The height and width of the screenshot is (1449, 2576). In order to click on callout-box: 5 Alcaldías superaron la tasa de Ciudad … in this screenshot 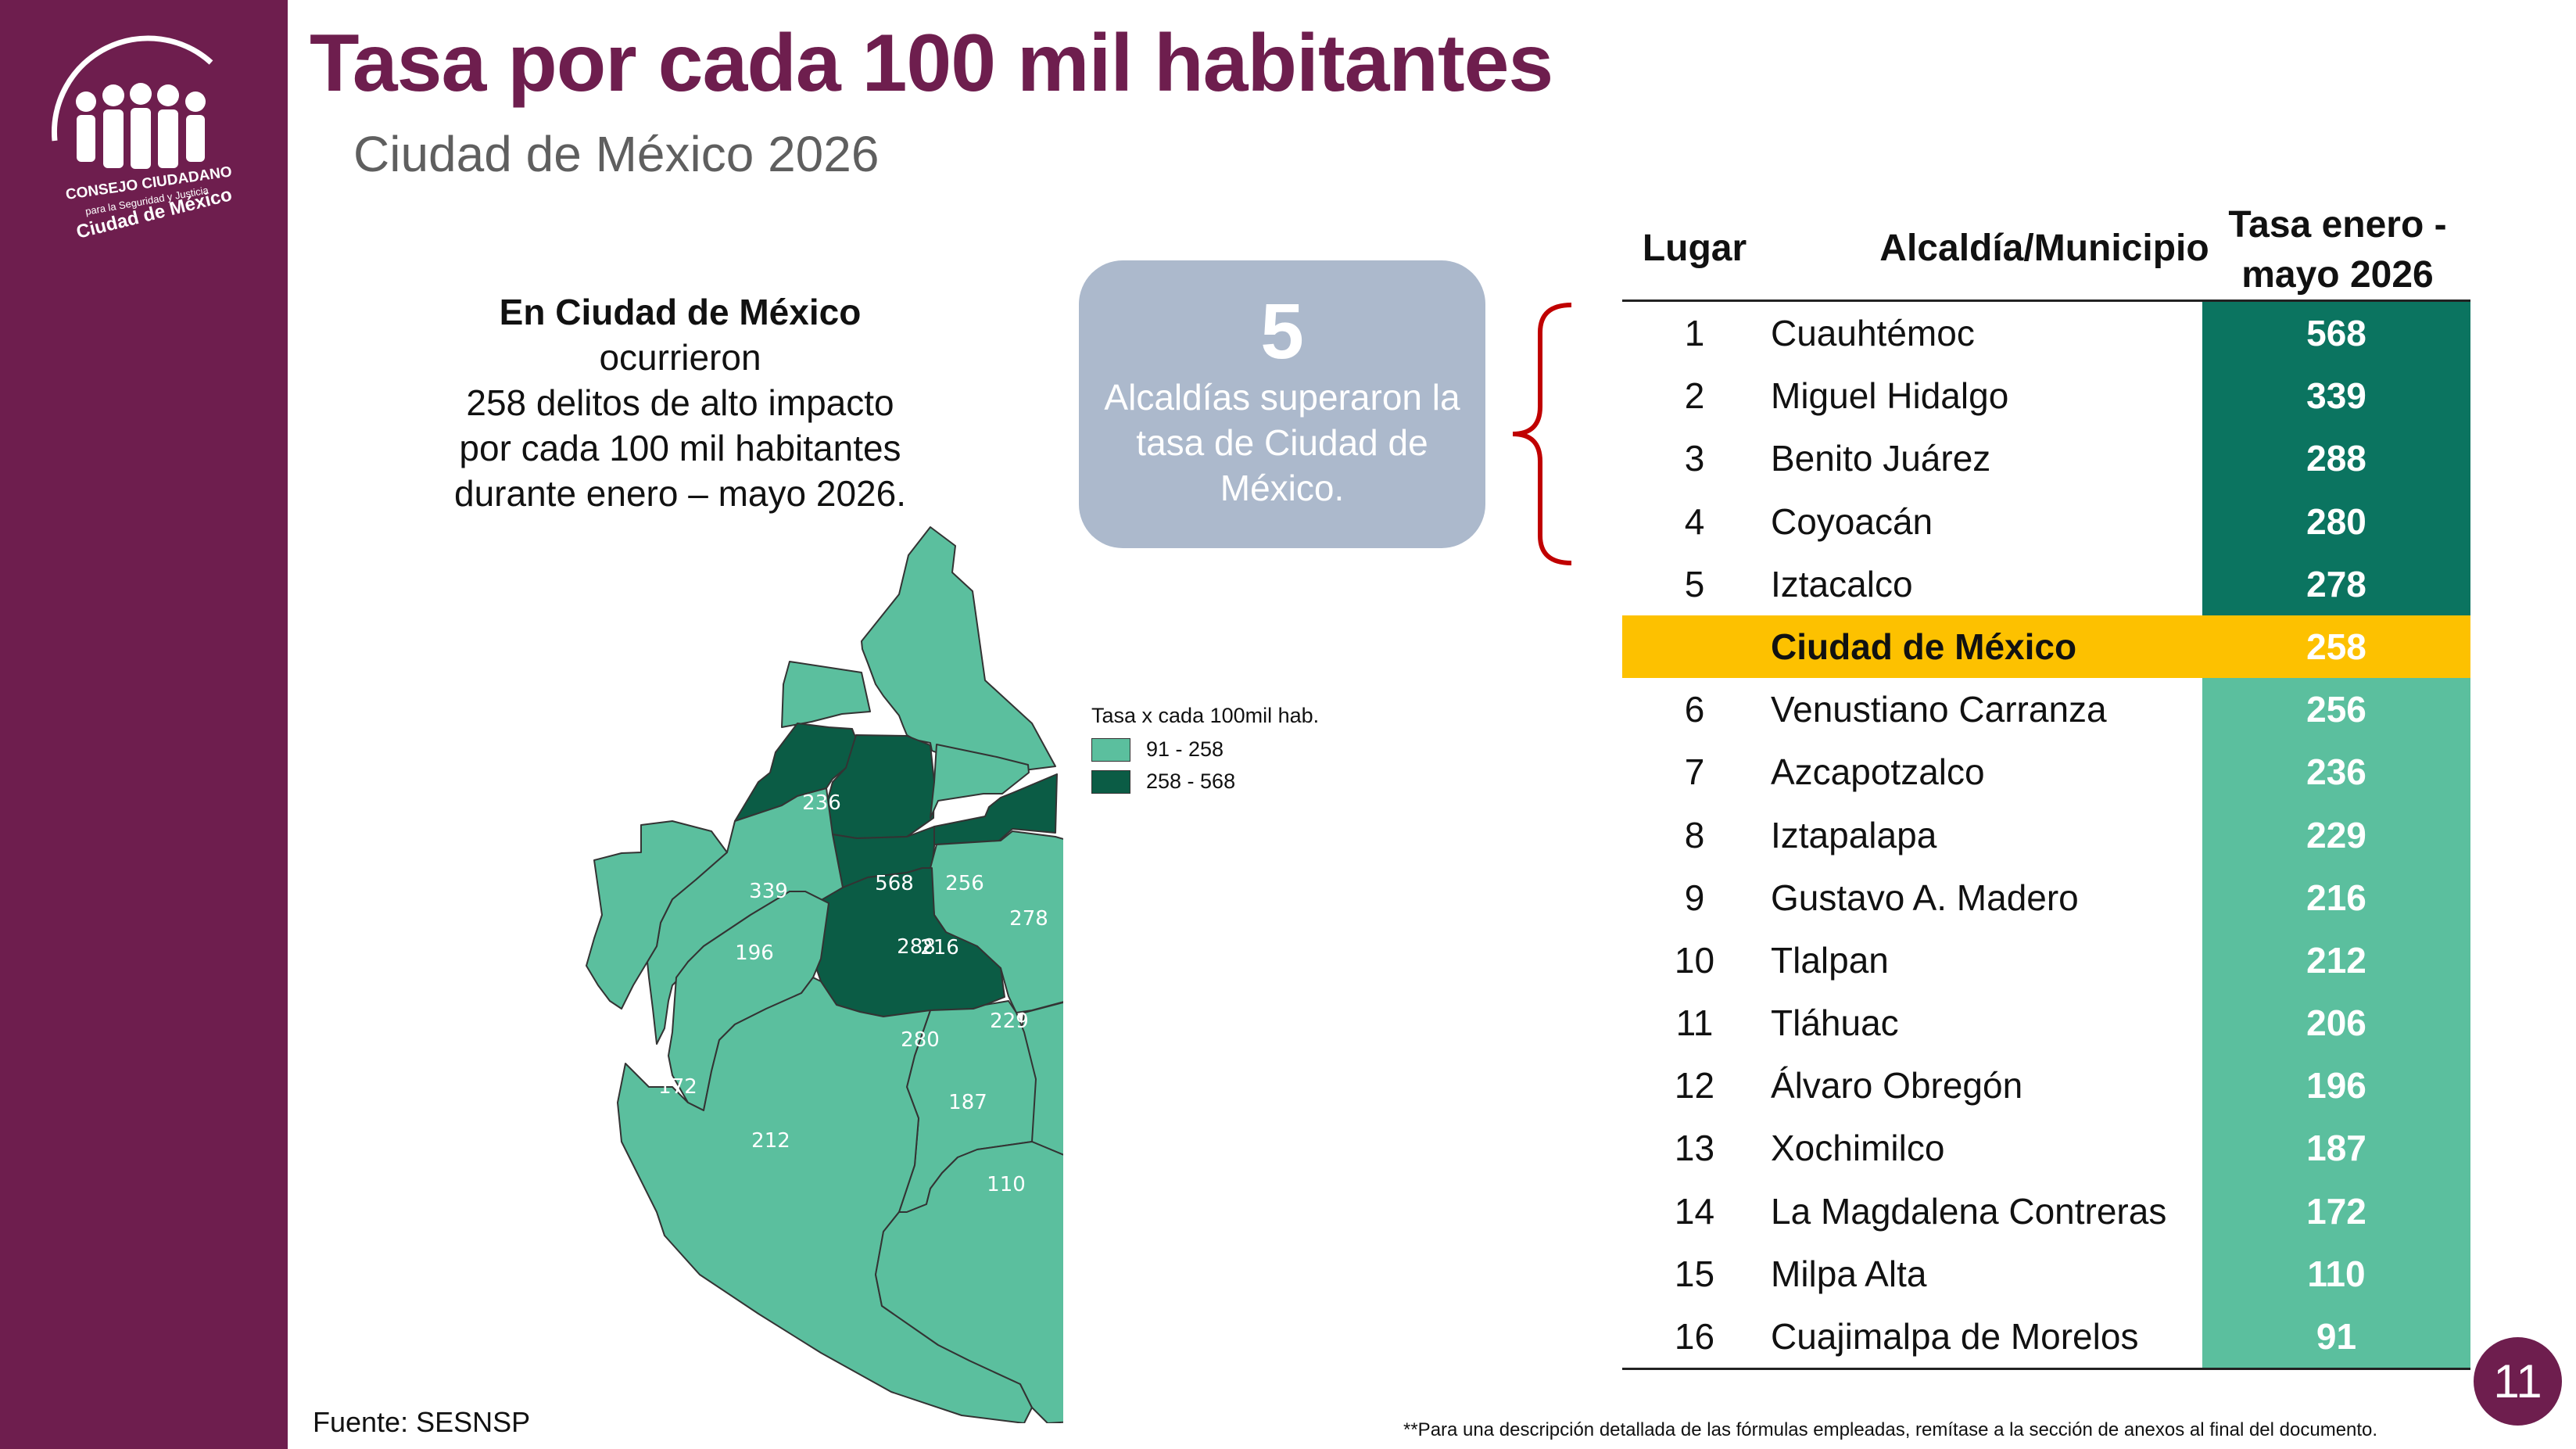, I will do `click(1282, 404)`.